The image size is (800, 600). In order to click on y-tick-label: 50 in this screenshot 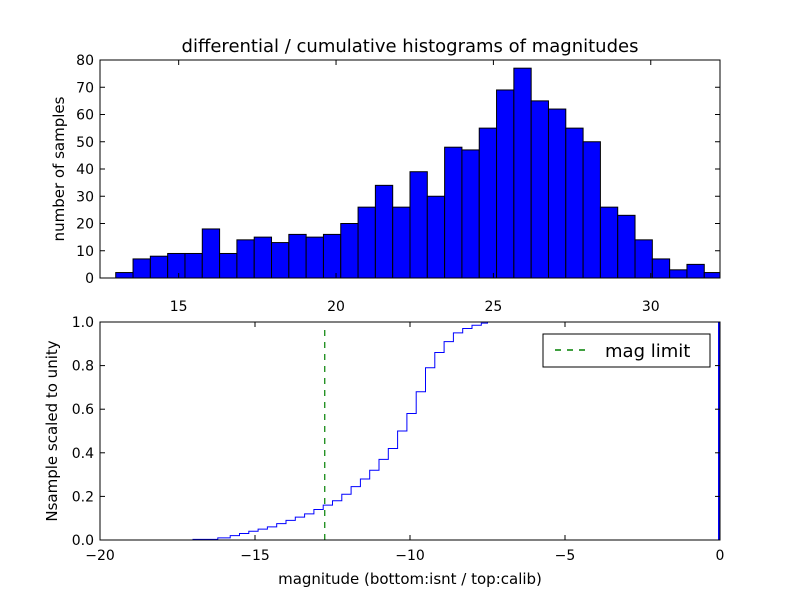, I will do `click(85, 143)`.